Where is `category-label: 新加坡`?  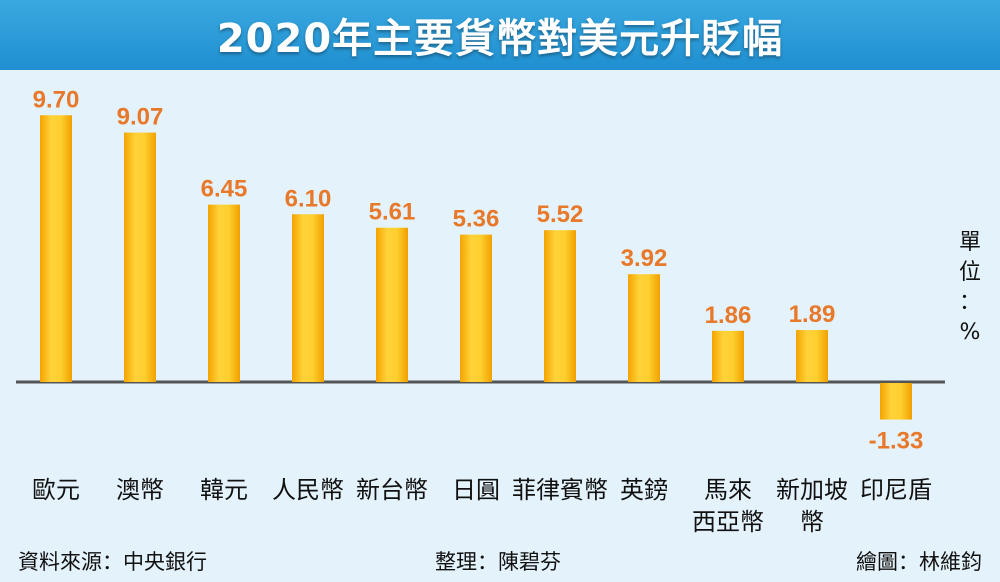
category-label: 新加坡 is located at coordinates (812, 490).